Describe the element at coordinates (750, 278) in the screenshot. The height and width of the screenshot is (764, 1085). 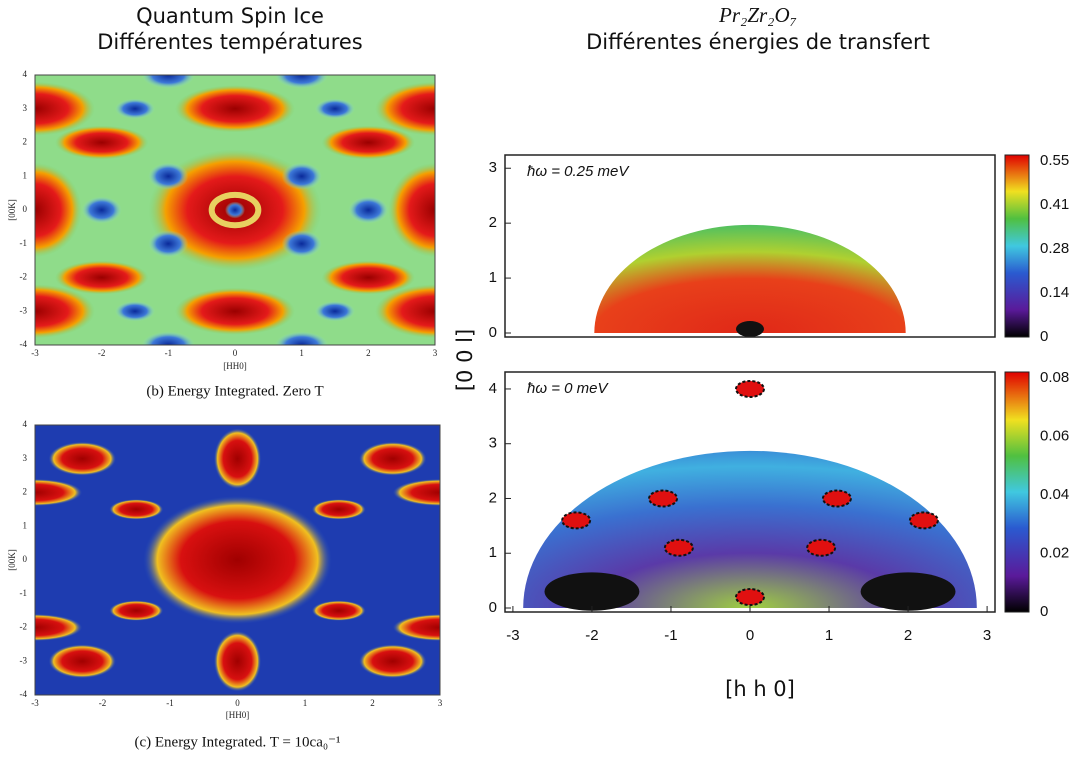
I see `intensity-map` at that location.